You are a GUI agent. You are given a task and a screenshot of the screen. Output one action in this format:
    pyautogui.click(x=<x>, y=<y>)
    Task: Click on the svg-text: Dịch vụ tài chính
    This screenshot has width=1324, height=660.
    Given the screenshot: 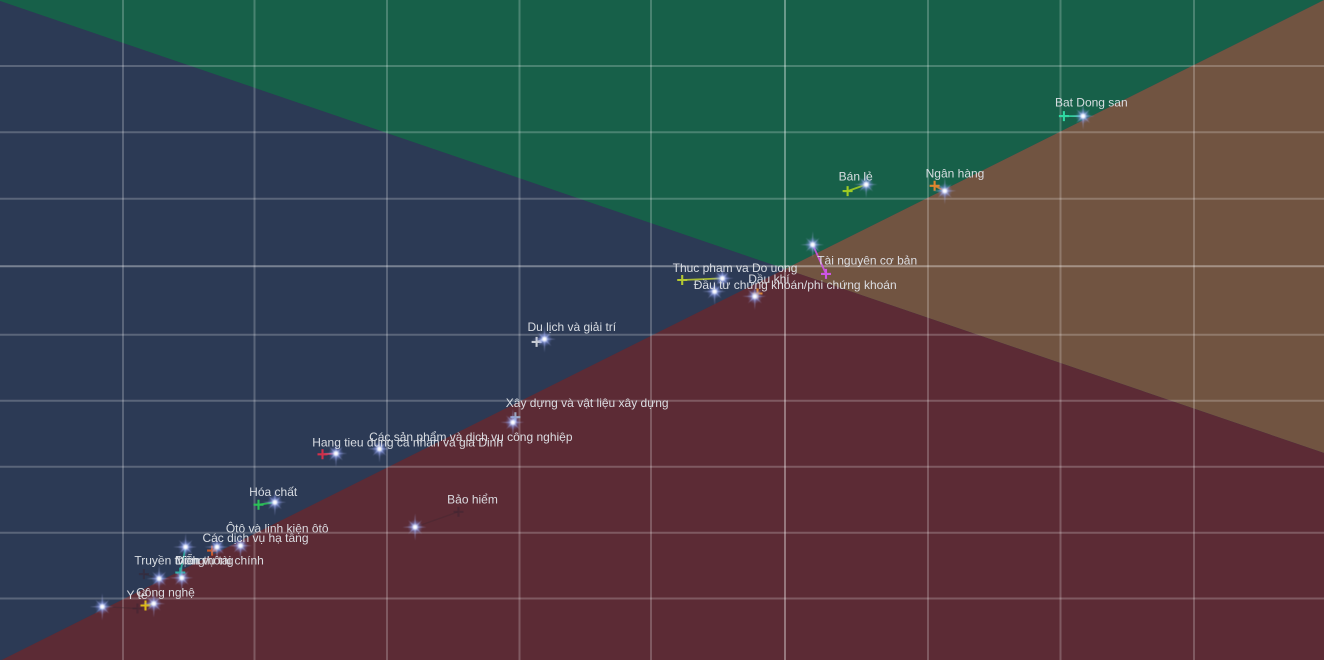 What is the action you would take?
    pyautogui.click(x=219, y=561)
    